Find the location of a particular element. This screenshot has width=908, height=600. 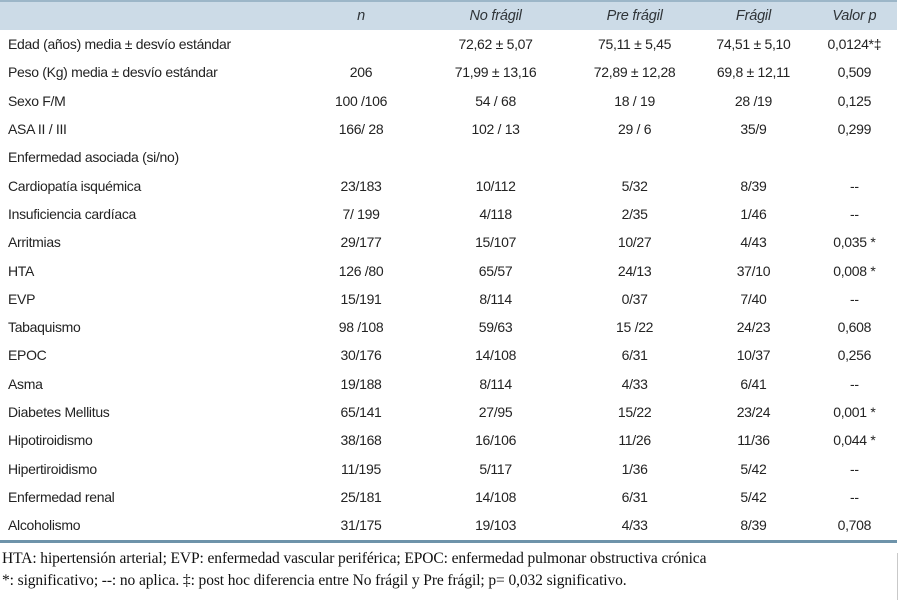

cell-pre-fragil: 0/37 is located at coordinates (634, 298).